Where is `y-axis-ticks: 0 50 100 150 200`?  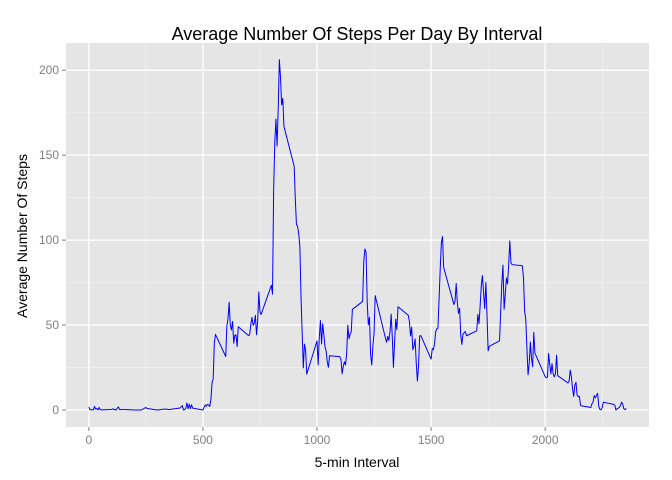 y-axis-ticks: 0 50 100 150 200 is located at coordinates (52, 240).